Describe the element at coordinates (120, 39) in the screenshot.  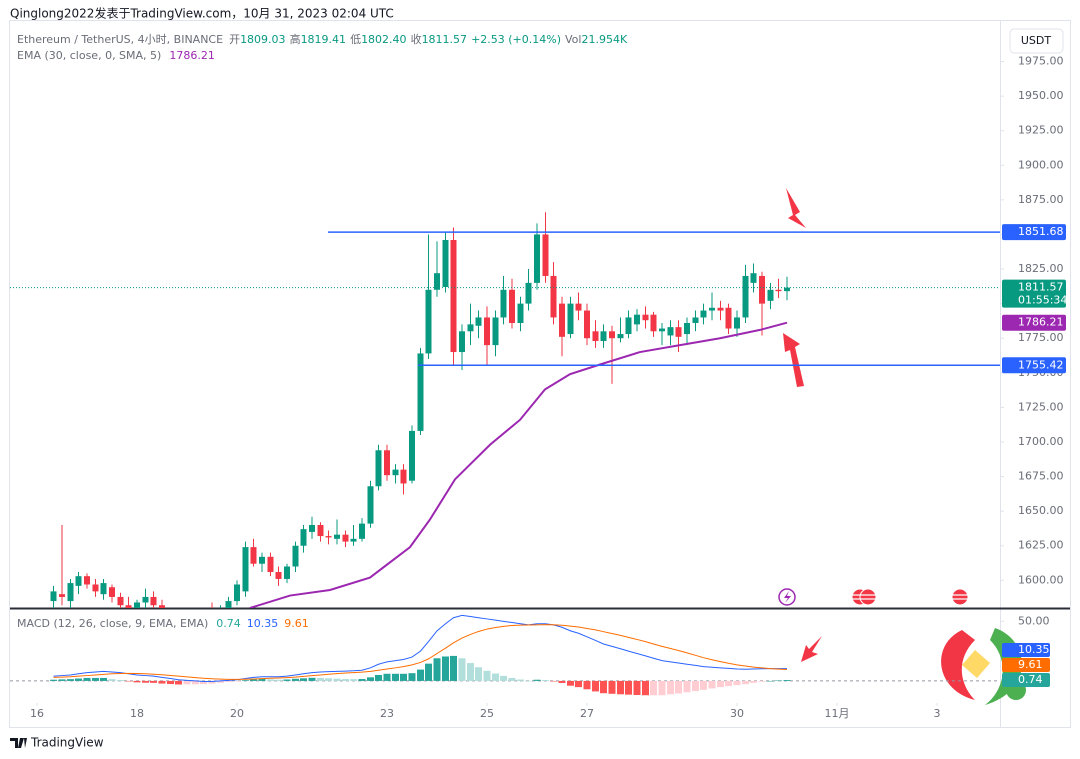
I see `symbol: Ethereum / TetherUS, 4小时, BINANCE` at that location.